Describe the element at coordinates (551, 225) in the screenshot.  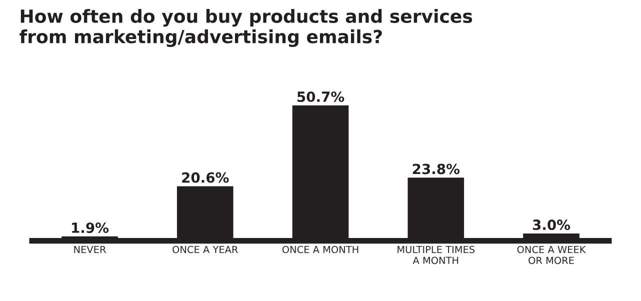
I see `data-label: 3.0%` at that location.